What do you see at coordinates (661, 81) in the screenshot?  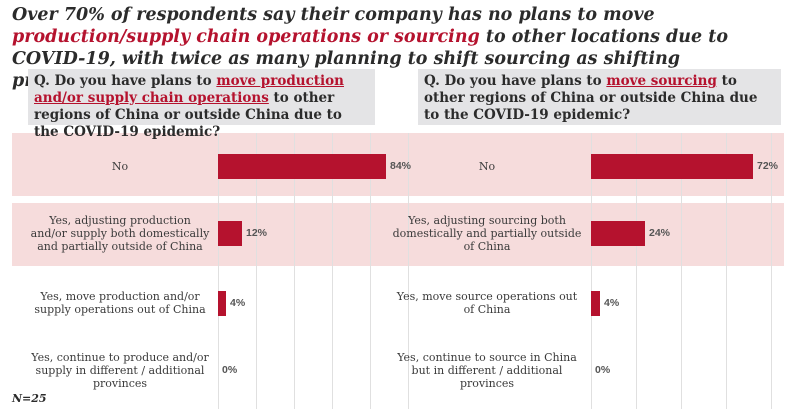 I see `question-highlight: move sourcing` at bounding box center [661, 81].